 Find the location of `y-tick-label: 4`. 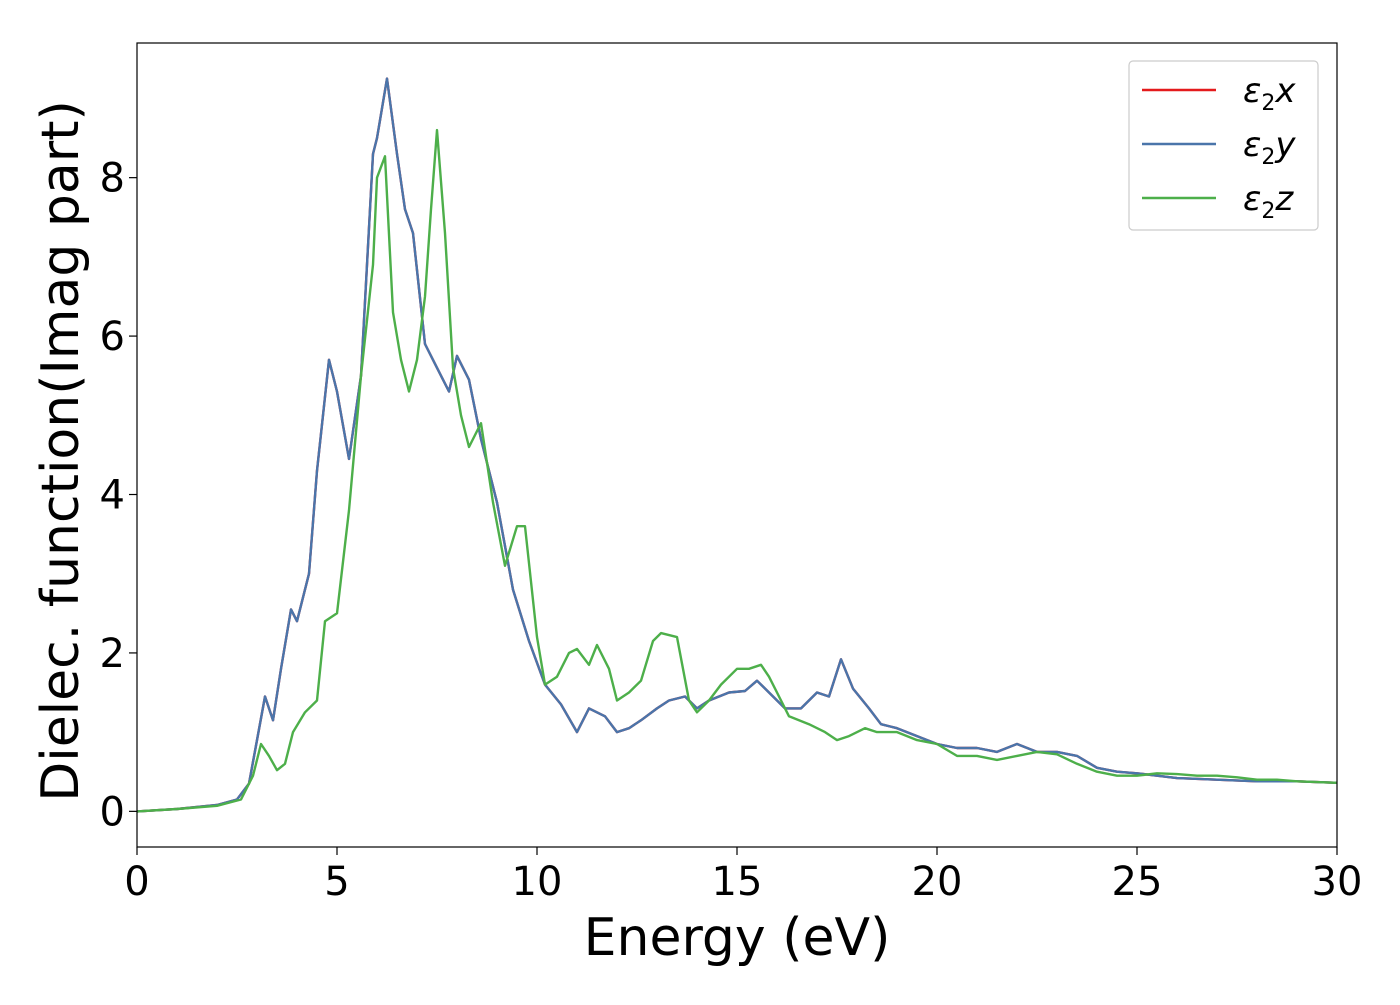

y-tick-label: 4 is located at coordinates (112, 496).